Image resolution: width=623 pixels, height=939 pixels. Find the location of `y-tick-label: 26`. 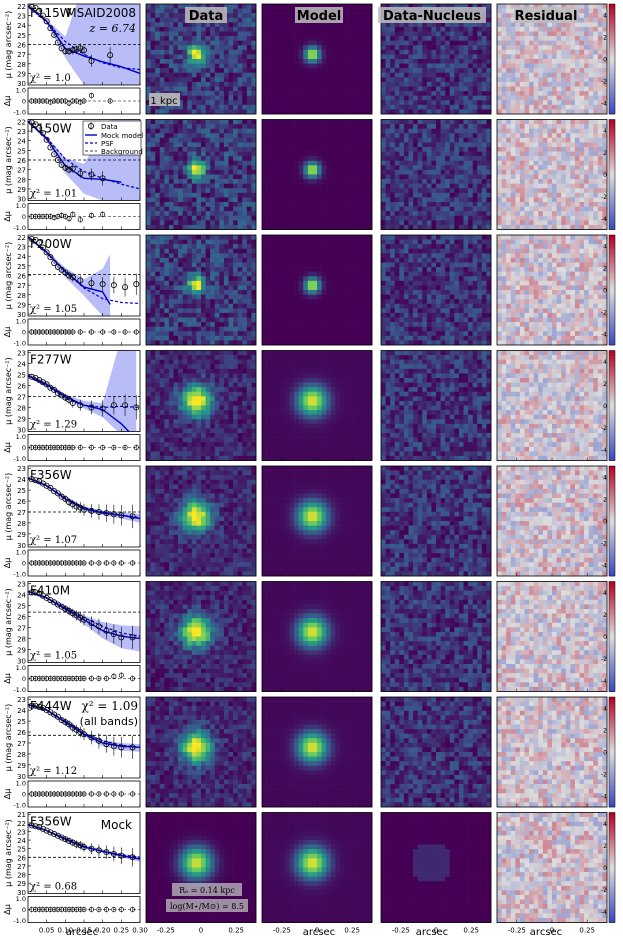

y-tick-label: 26 is located at coordinates (21, 858).